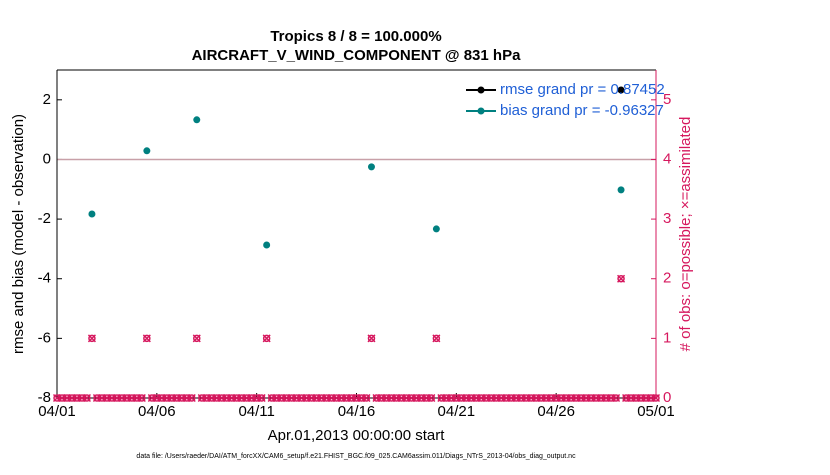 Image resolution: width=830 pixels, height=475 pixels. Describe the element at coordinates (582, 110) in the screenshot. I see `legend-label: bias grand pr = -0.96327` at that location.